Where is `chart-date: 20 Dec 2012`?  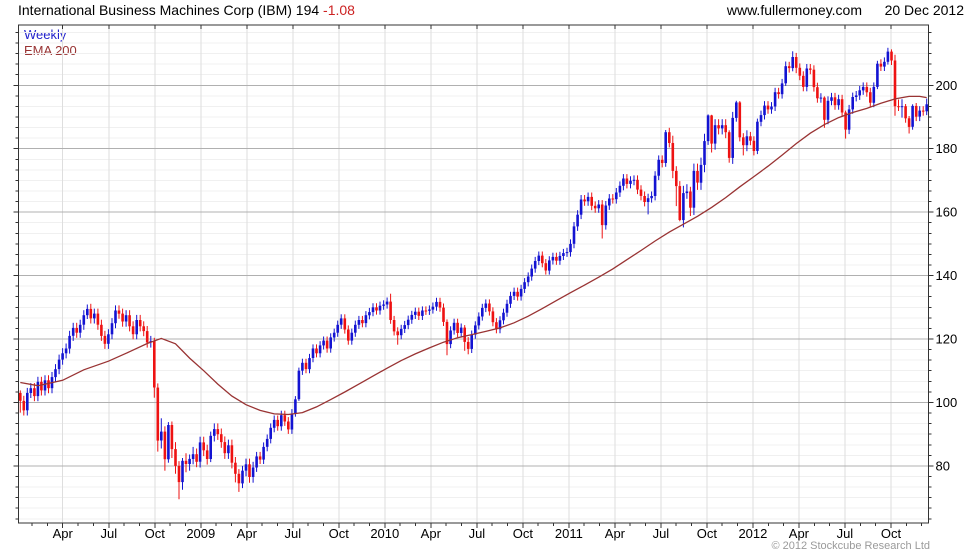 chart-date: 20 Dec 2012 is located at coordinates (924, 10).